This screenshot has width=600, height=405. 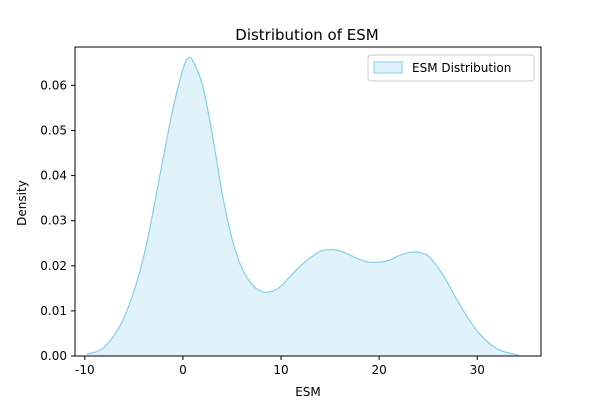 I want to click on chart-title: Distribution of ESM, so click(x=306, y=35).